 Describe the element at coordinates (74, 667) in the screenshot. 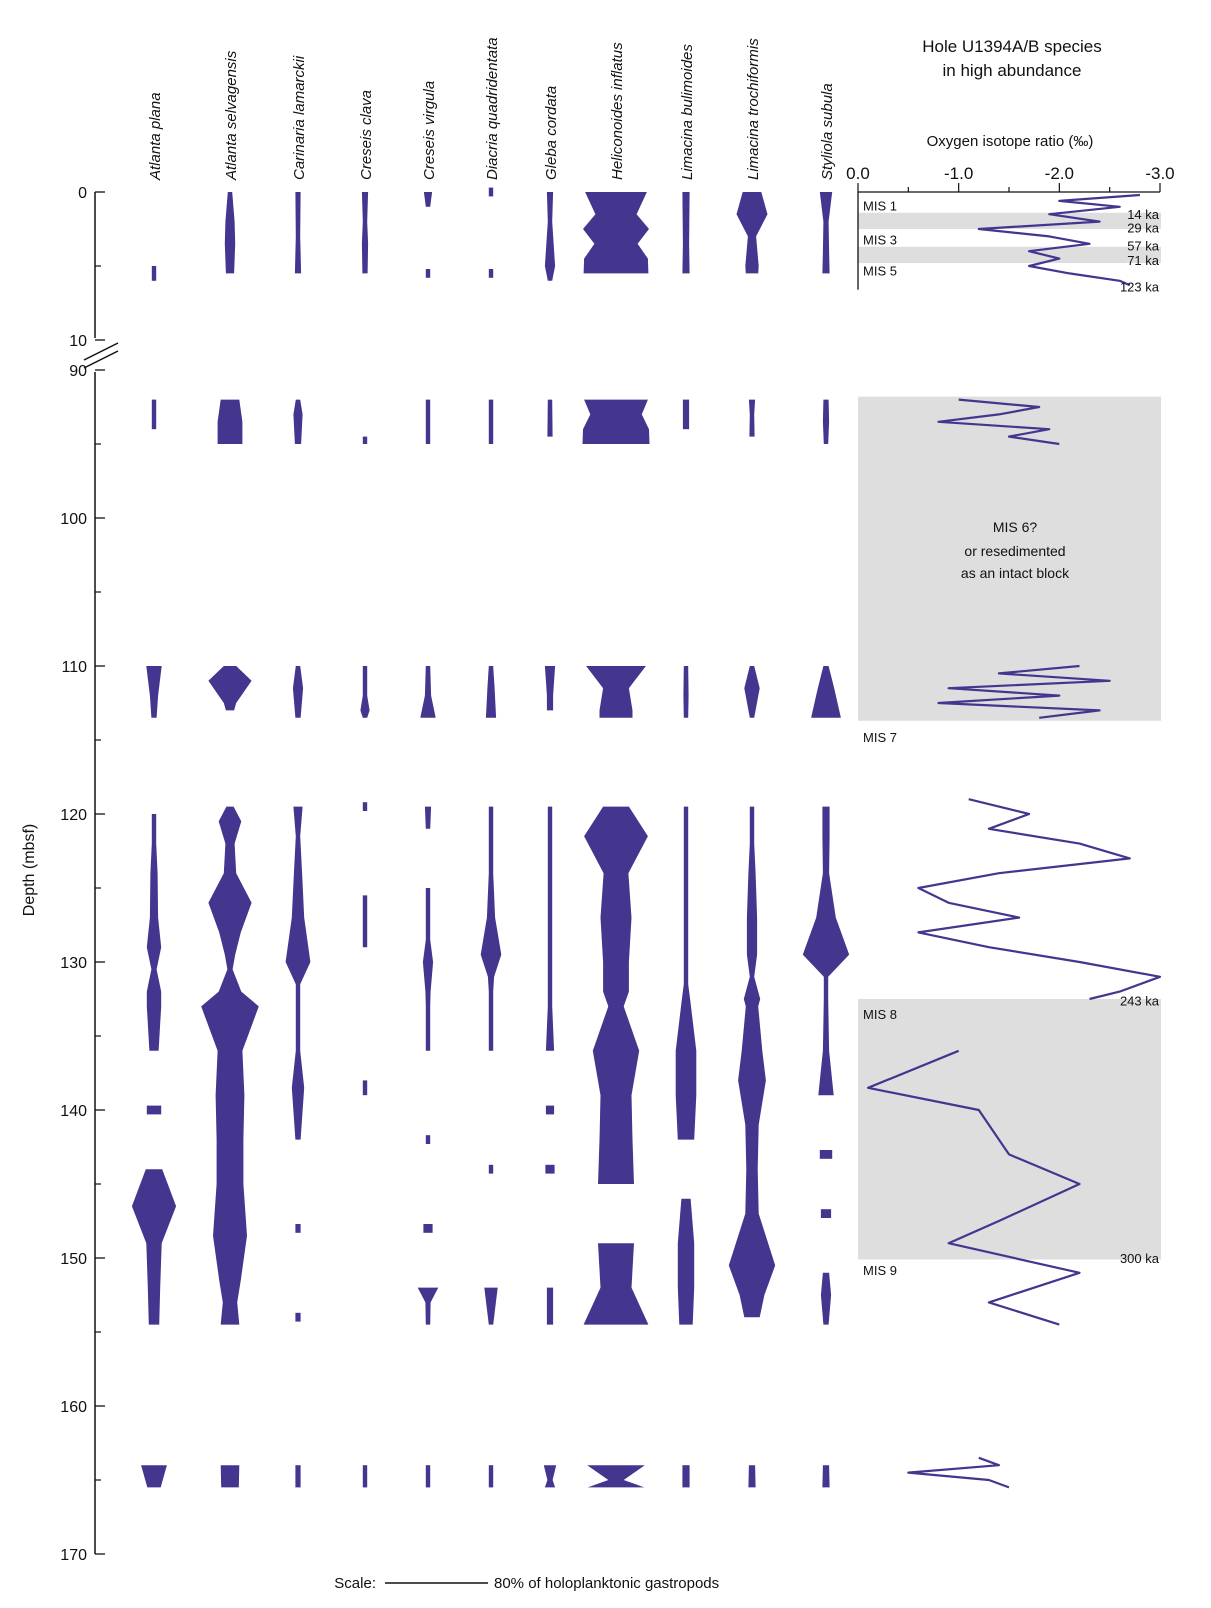

I see `depth-tick-label-110: 110` at that location.